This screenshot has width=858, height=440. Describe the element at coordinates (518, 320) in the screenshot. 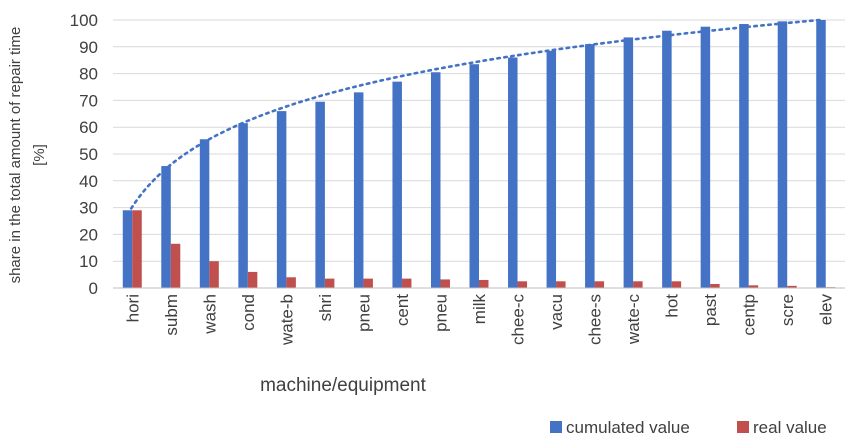

I see `x-tick-label: chee-c` at that location.